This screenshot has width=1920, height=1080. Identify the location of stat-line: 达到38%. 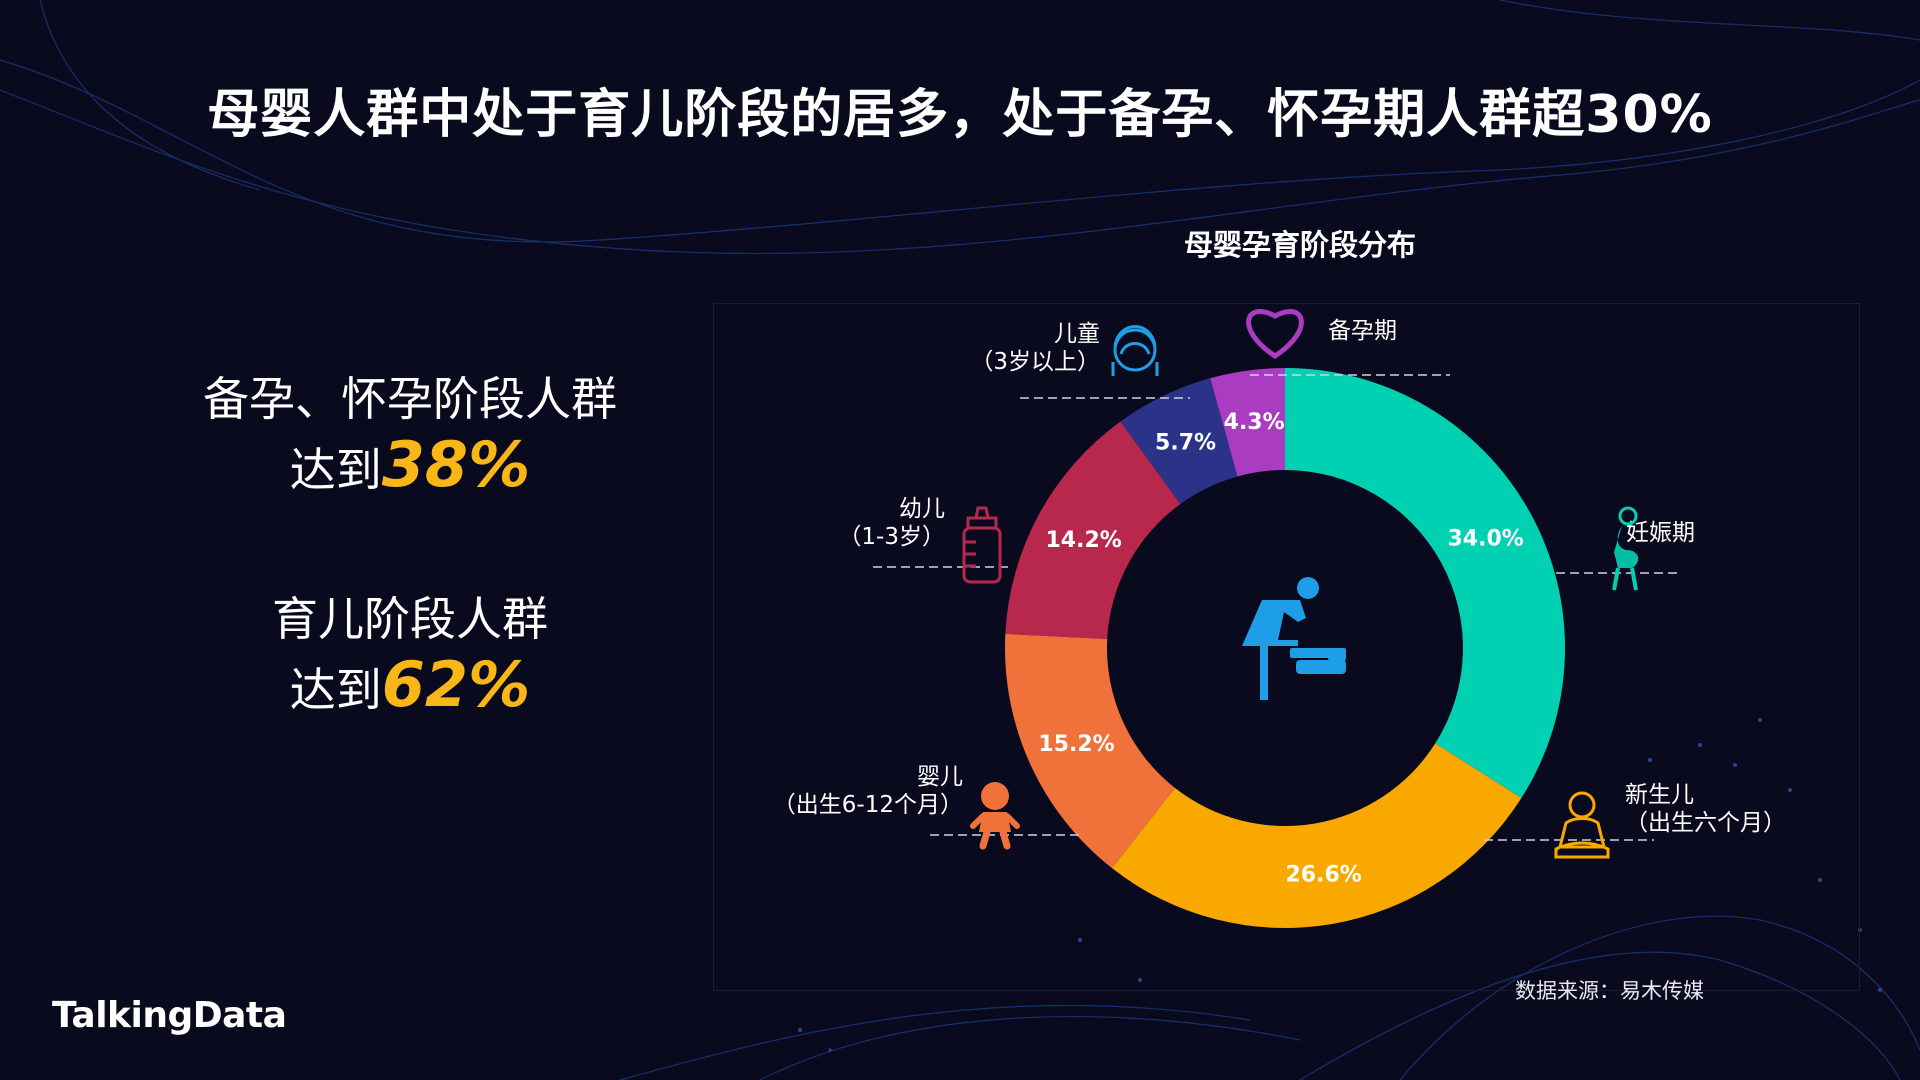
(410, 467).